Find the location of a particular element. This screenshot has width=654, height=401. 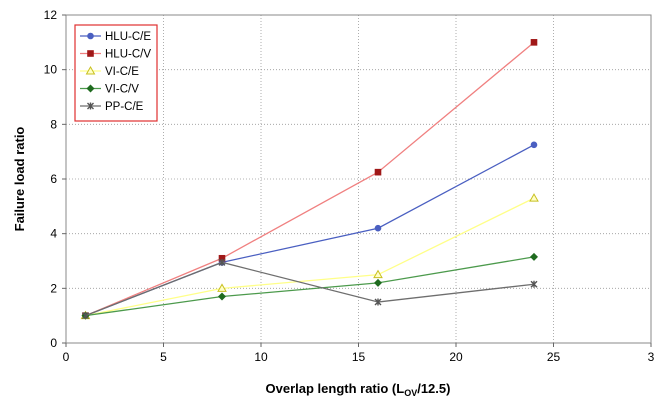

series-pp-c-e is located at coordinates (310, 289).